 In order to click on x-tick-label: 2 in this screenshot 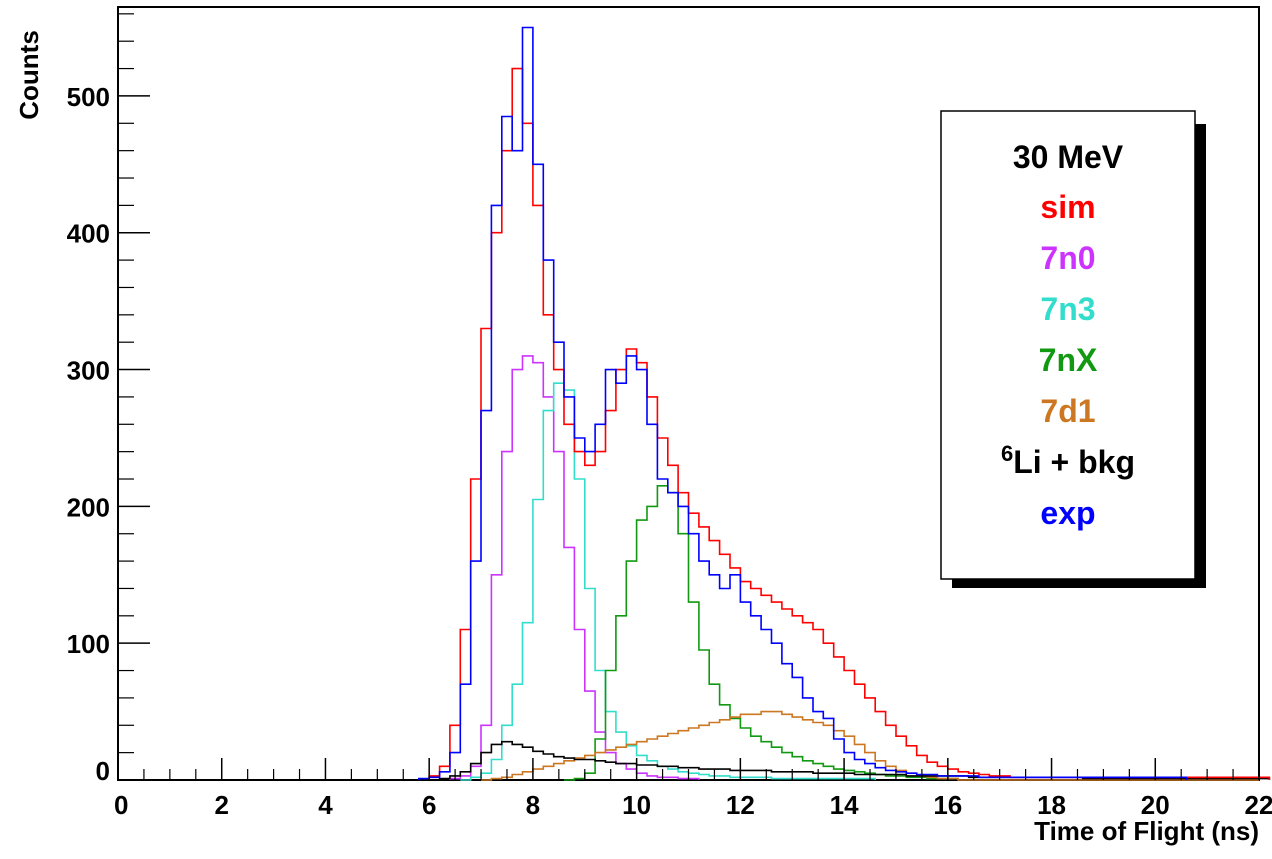, I will do `click(221, 805)`.